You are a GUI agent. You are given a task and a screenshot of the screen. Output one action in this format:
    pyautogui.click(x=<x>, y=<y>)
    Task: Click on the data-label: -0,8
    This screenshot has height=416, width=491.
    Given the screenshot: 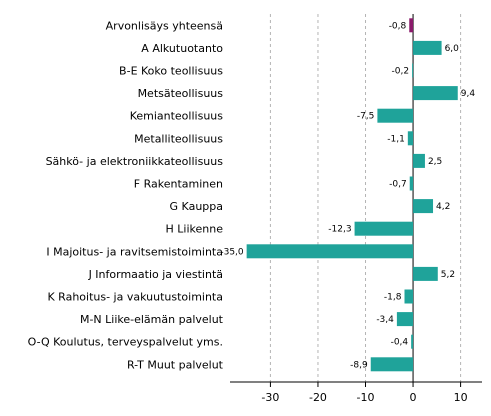 What is the action you would take?
    pyautogui.click(x=398, y=26)
    